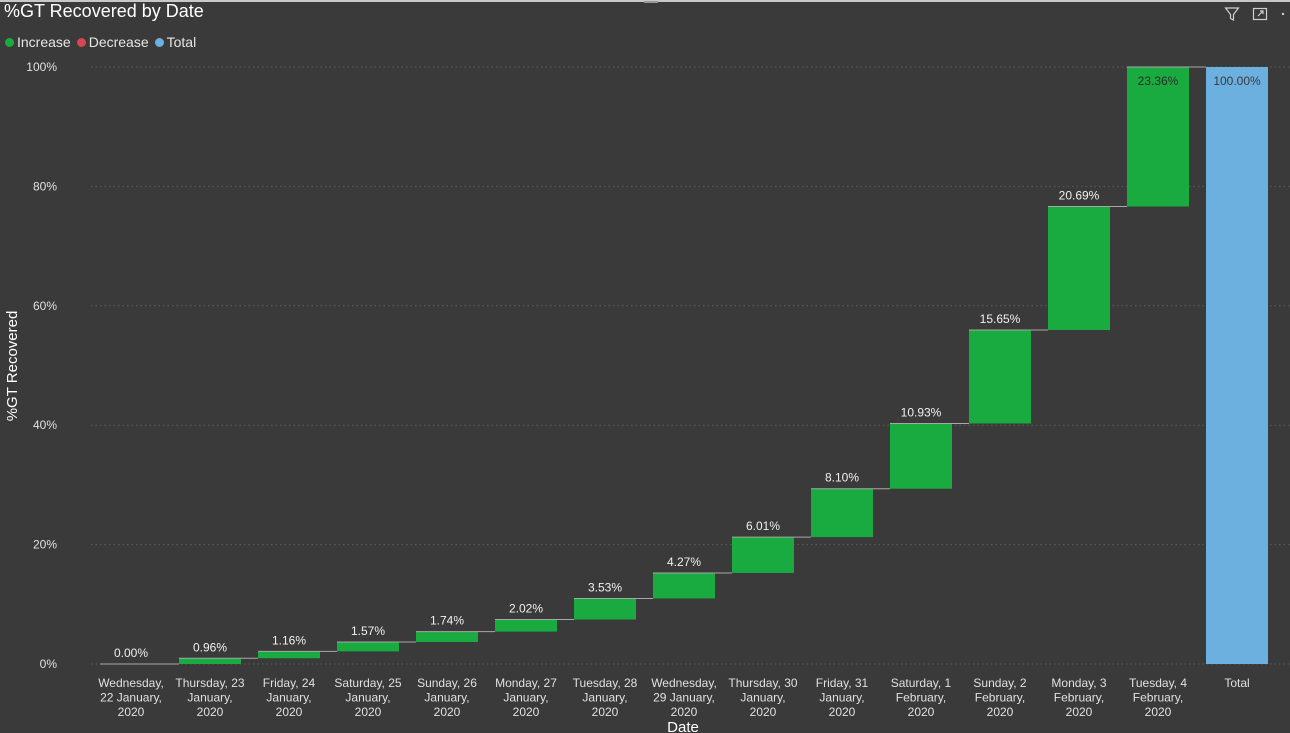  What do you see at coordinates (921, 412) in the screenshot?
I see `data-label: 10.93%` at bounding box center [921, 412].